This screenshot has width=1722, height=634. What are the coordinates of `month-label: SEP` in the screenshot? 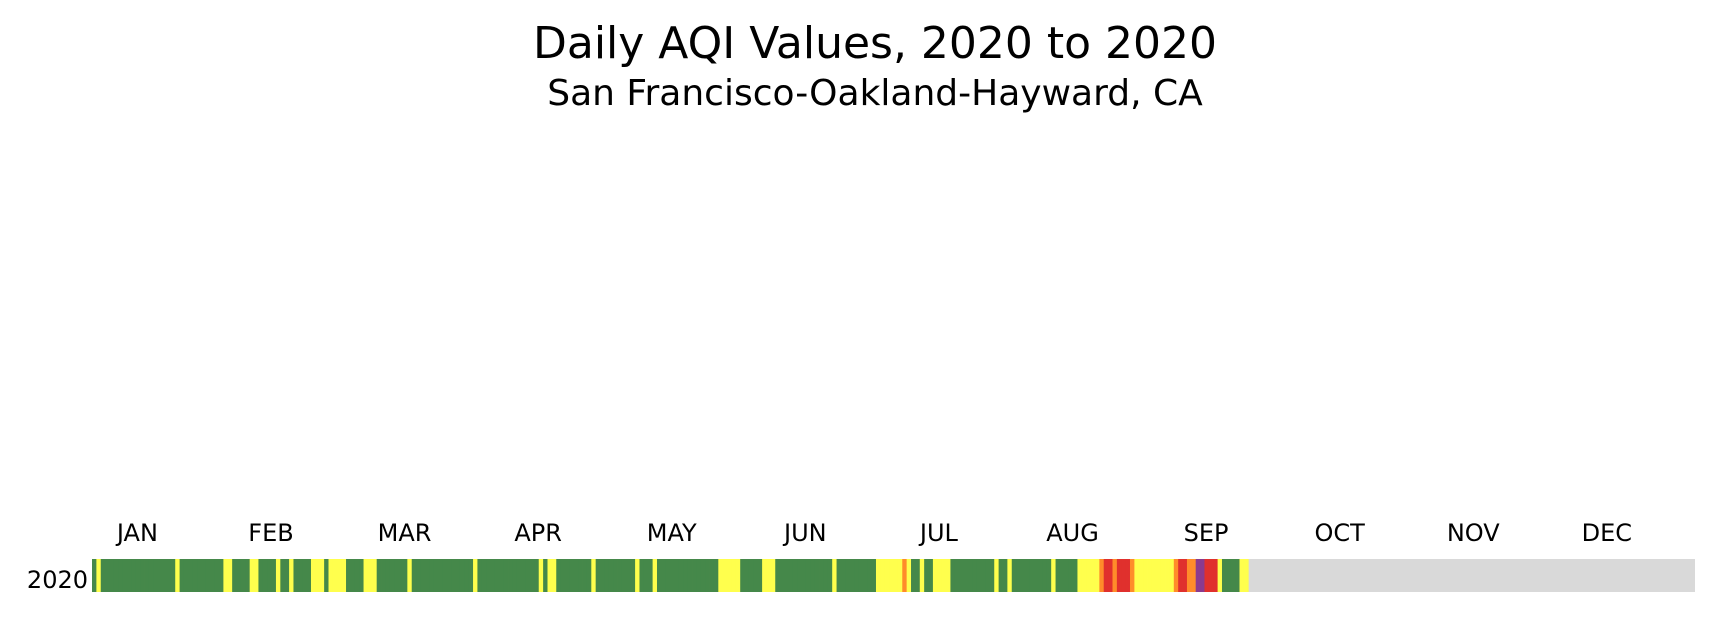 It's located at (1206, 533).